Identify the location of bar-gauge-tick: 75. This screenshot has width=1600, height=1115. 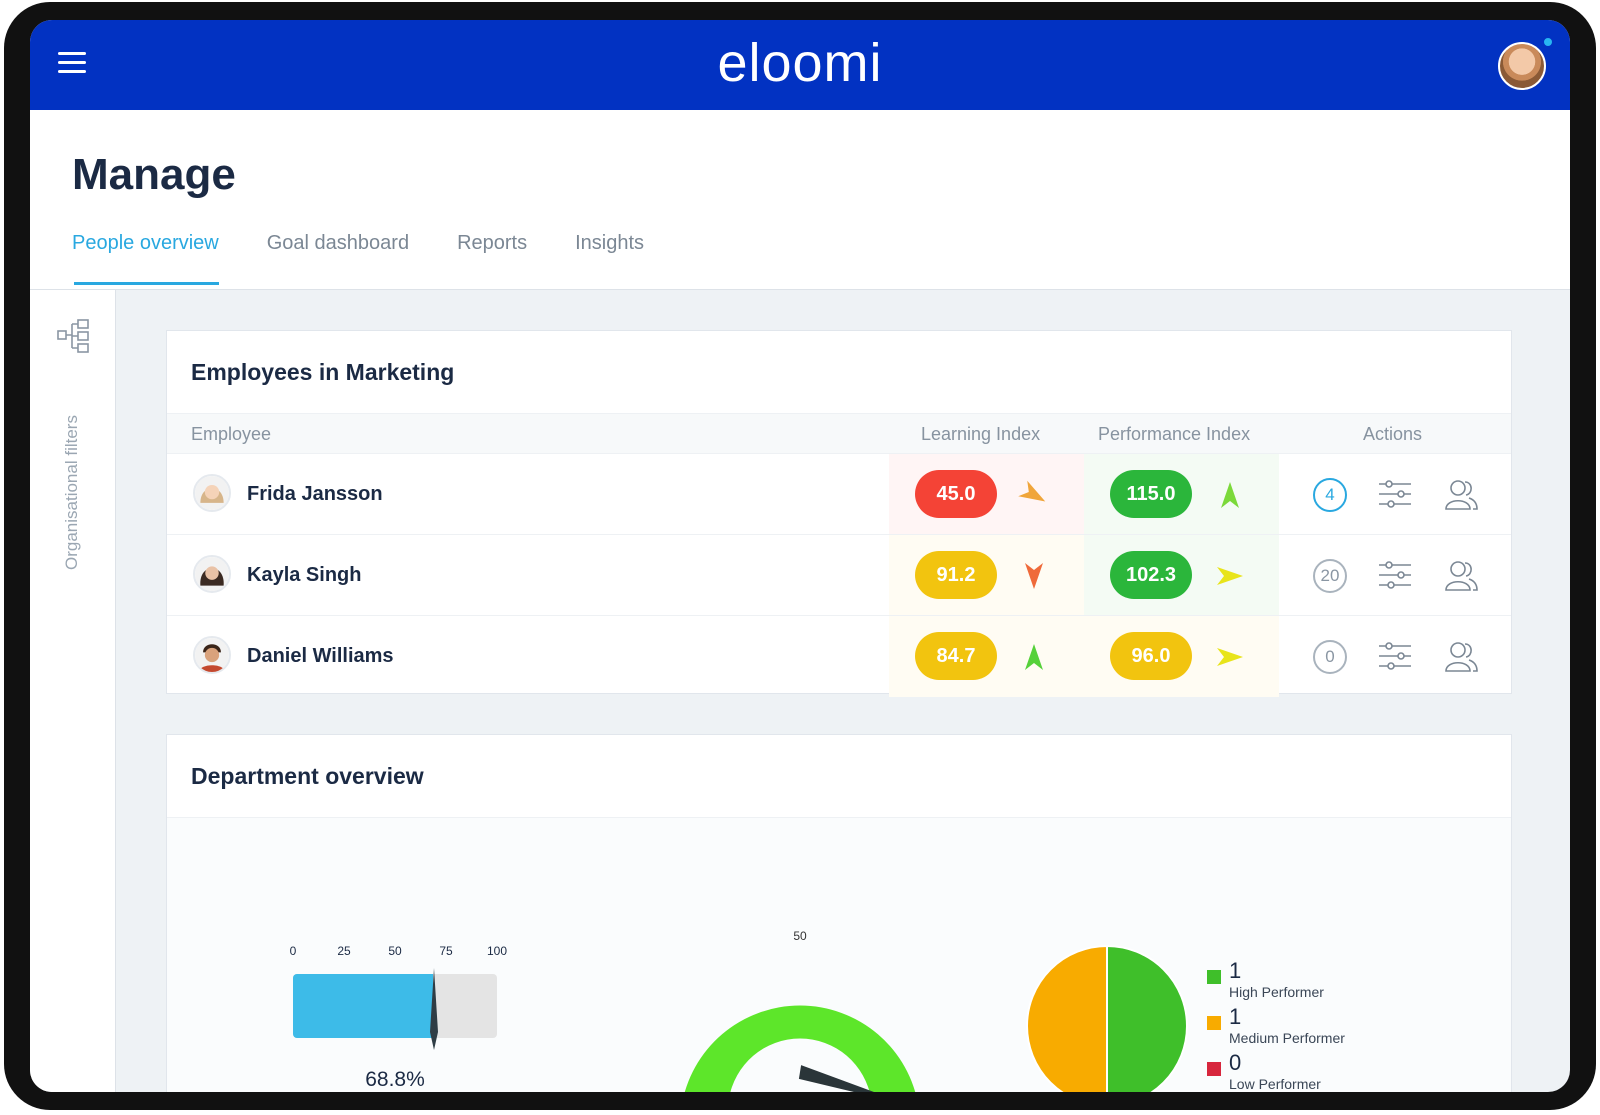
(446, 951).